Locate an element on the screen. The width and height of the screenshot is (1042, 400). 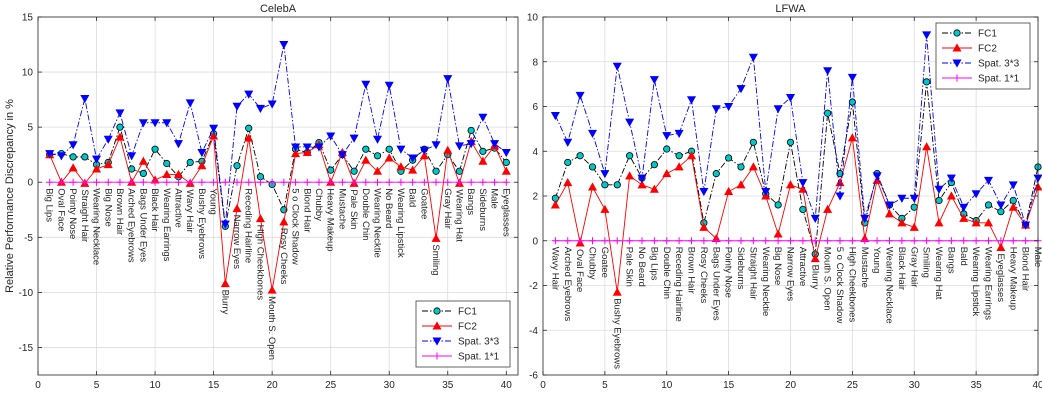
x-tick-label: 10 is located at coordinates (156, 385).